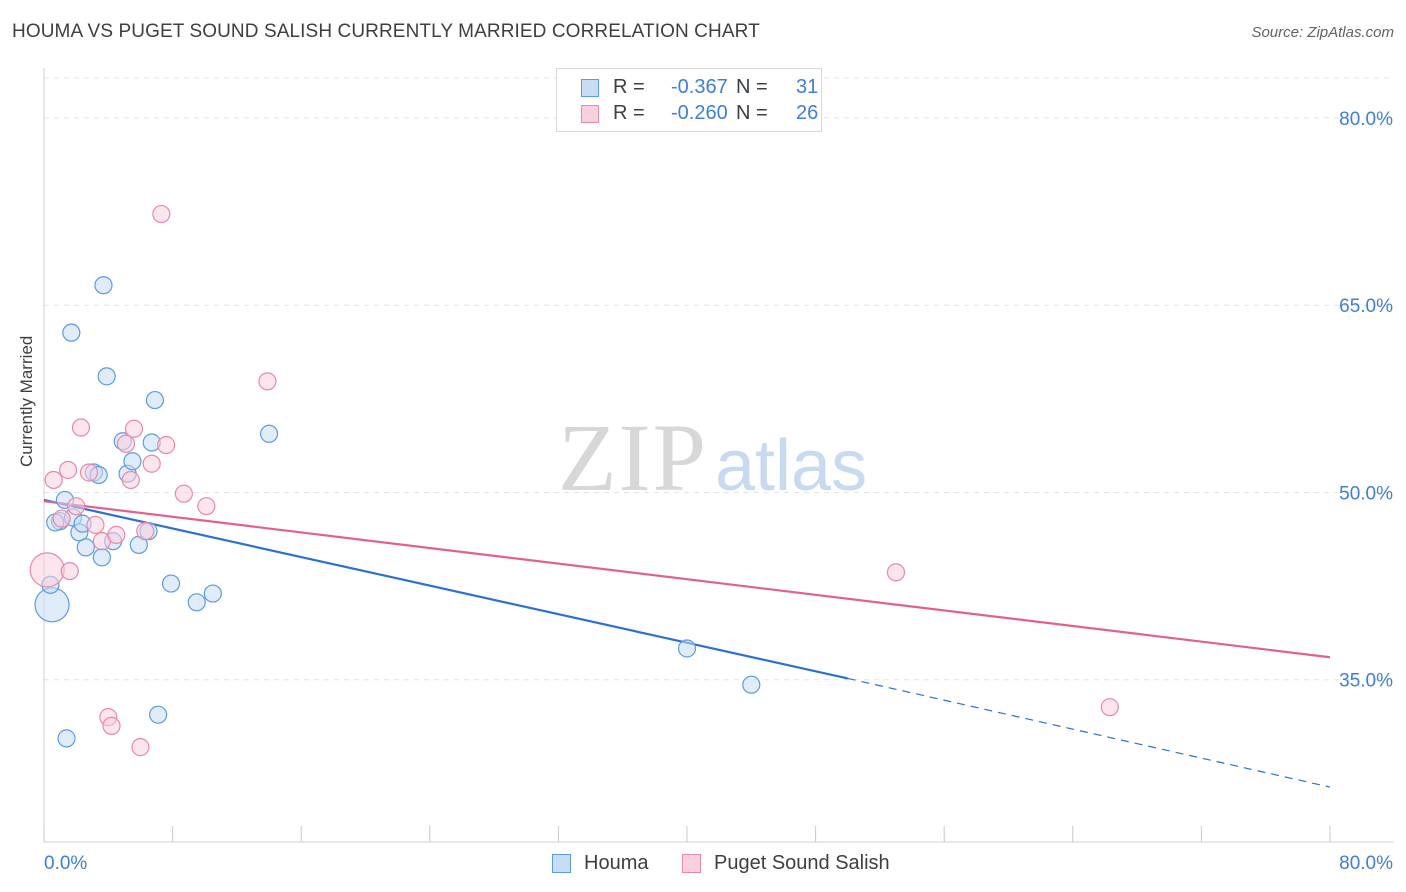 Image resolution: width=1406 pixels, height=892 pixels. Describe the element at coordinates (561, 863) in the screenshot. I see `houma-legend-swatch` at that location.